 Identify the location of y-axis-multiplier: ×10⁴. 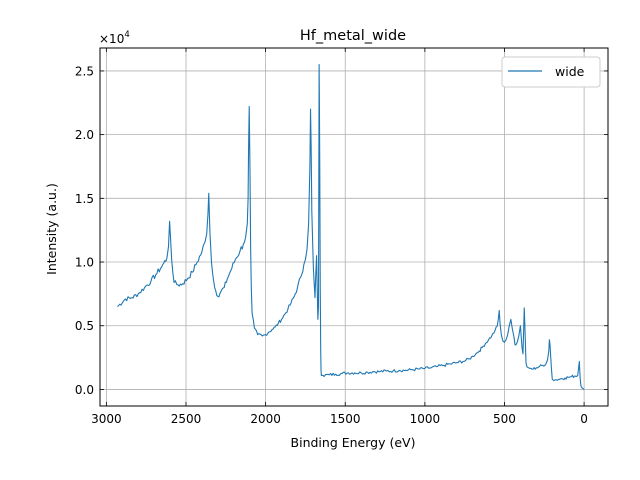
(114, 38).